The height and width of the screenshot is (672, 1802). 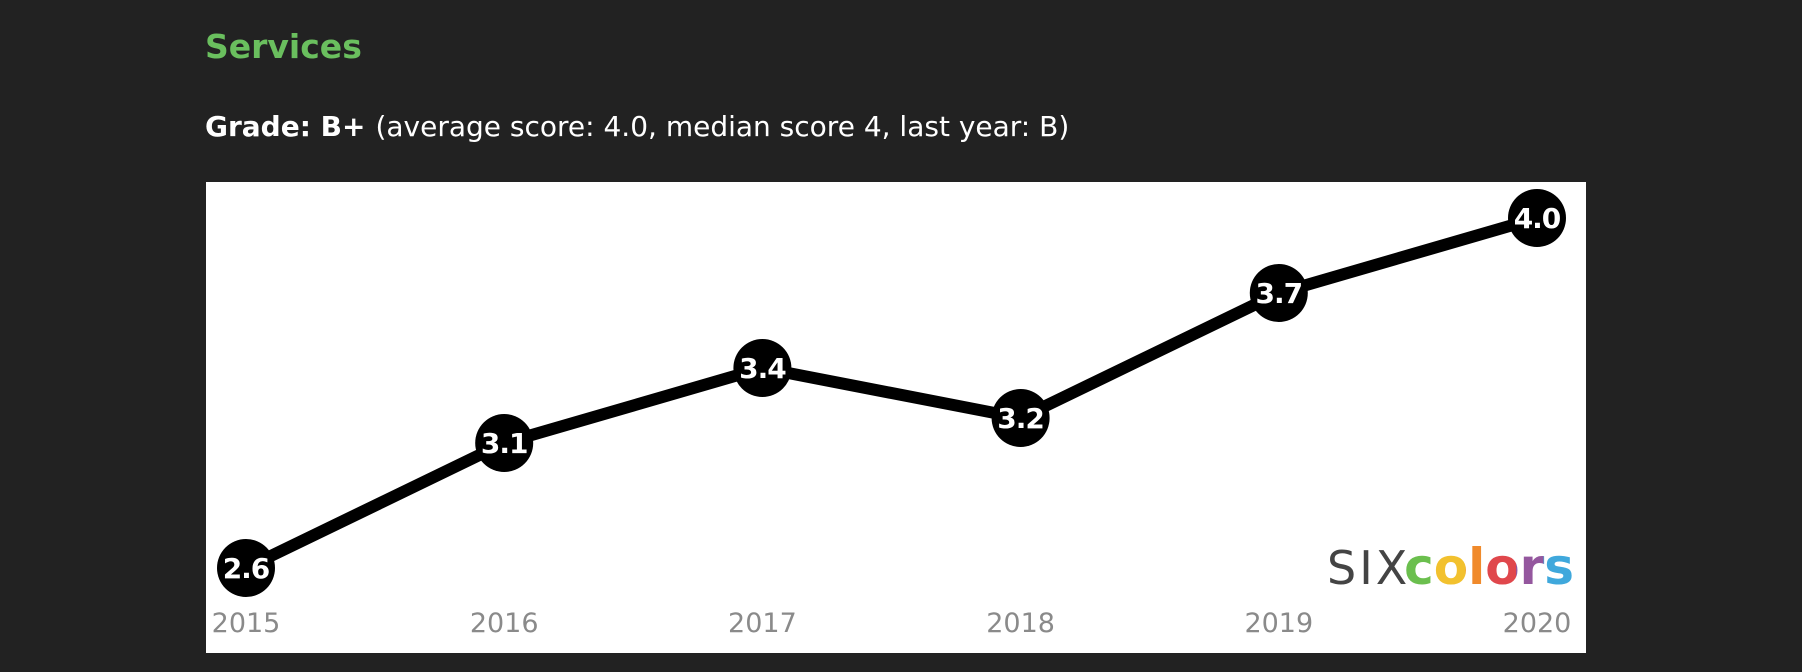 I want to click on section-title: Services, so click(x=283, y=46).